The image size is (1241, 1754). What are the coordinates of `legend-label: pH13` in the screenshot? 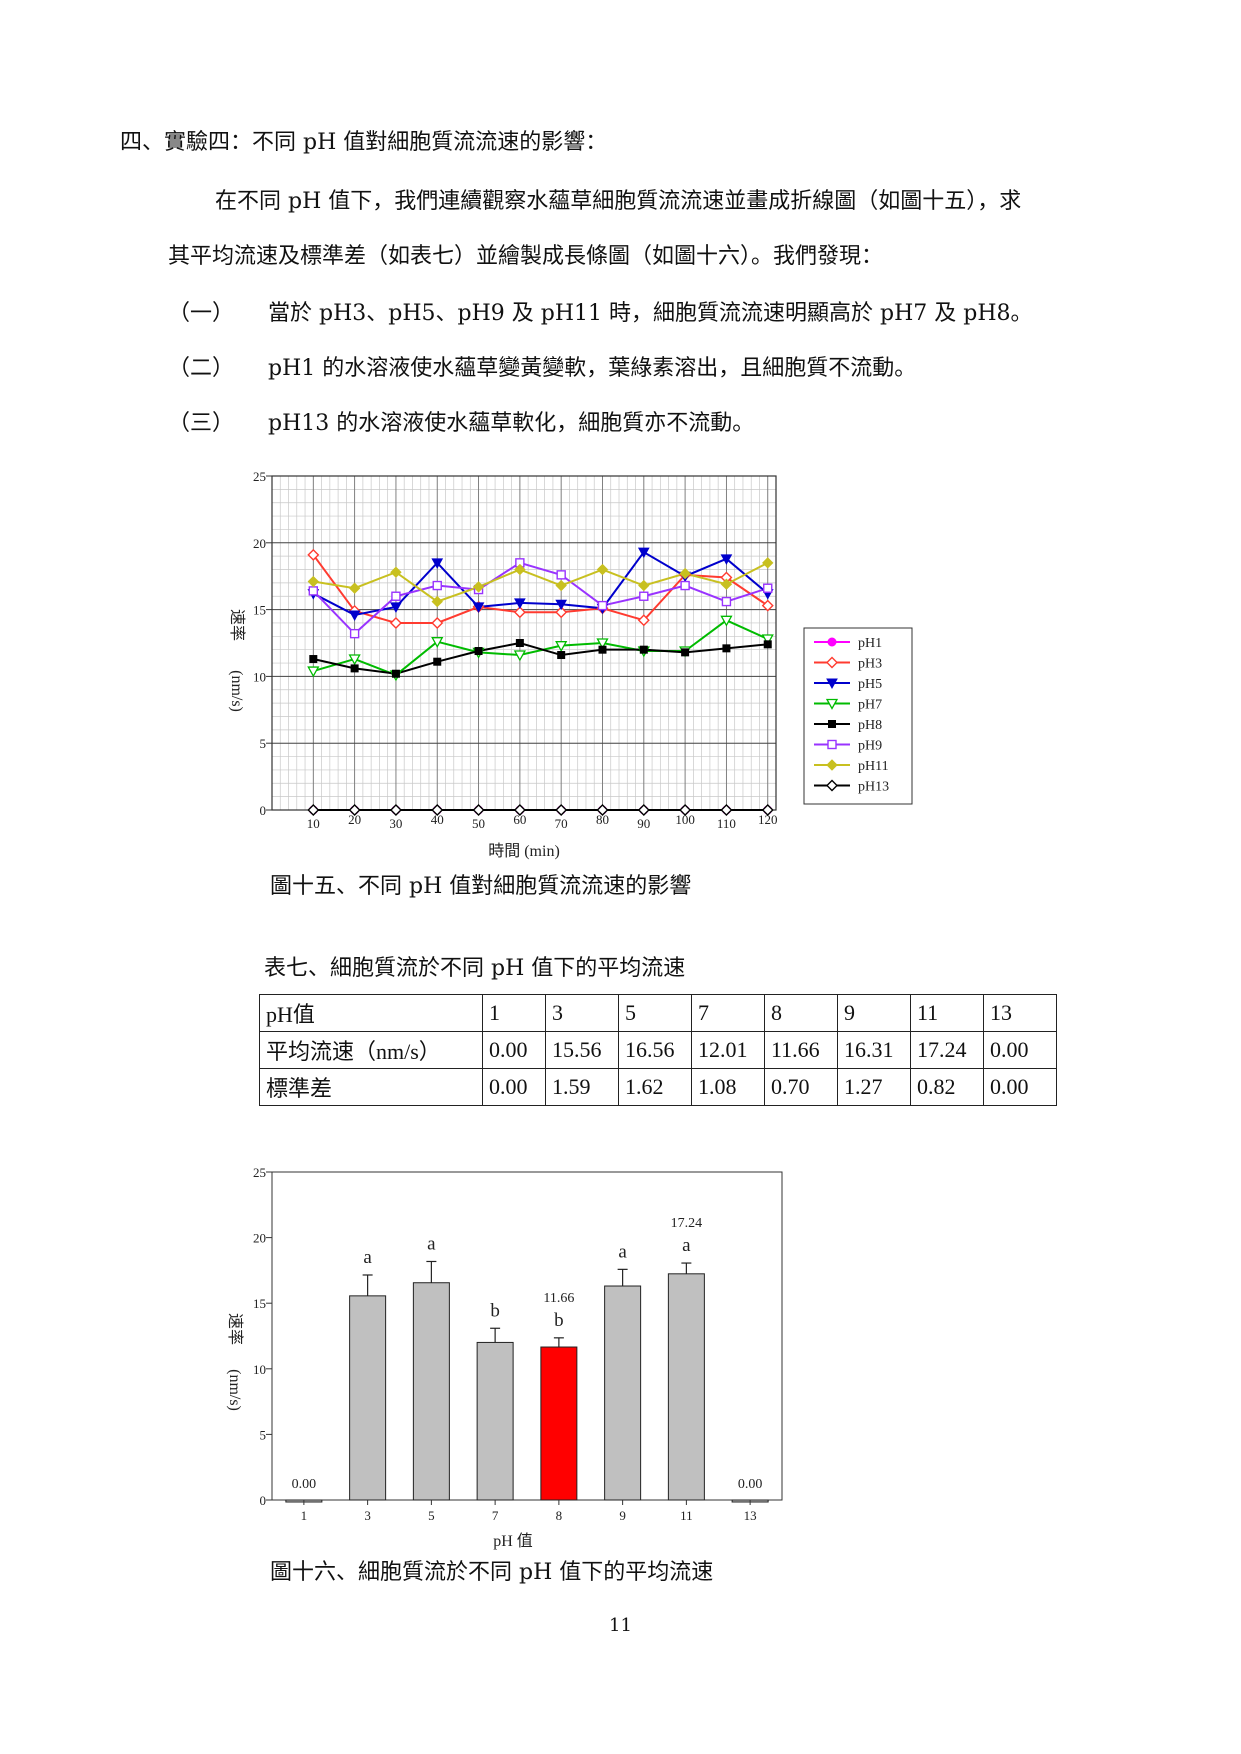 It's located at (873, 787).